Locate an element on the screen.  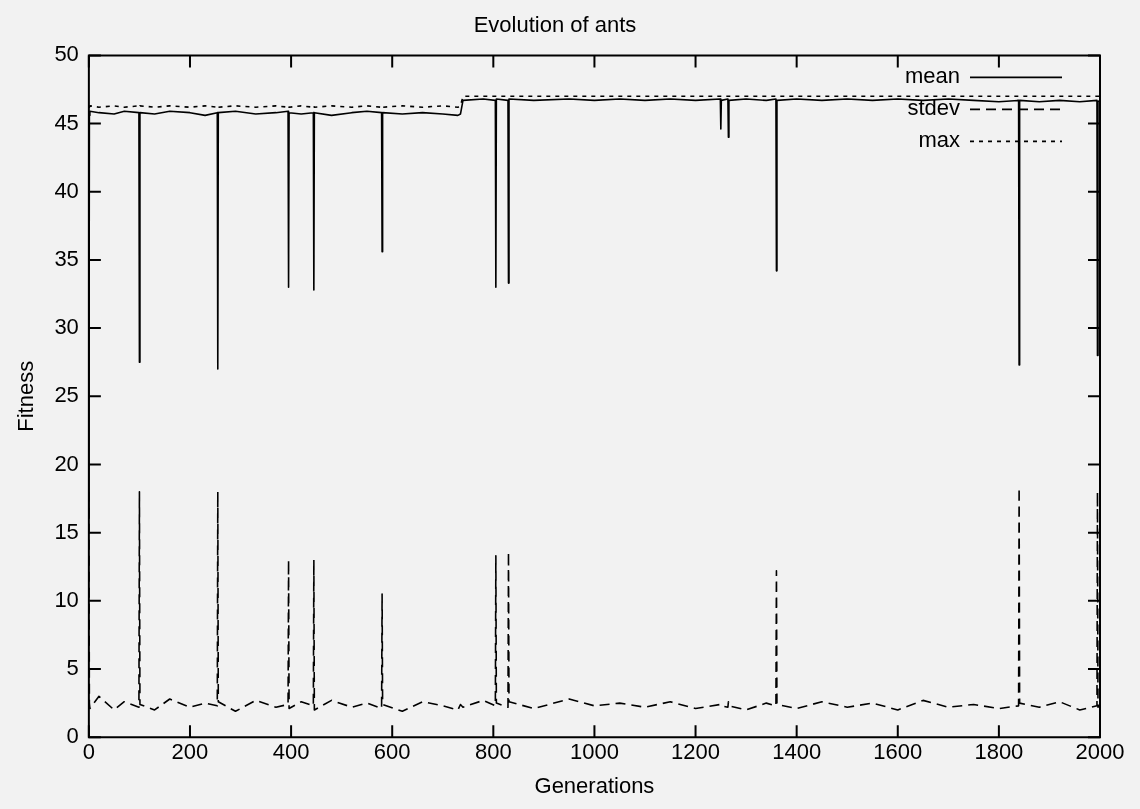
x-tick-label: 2000 is located at coordinates (1100, 752).